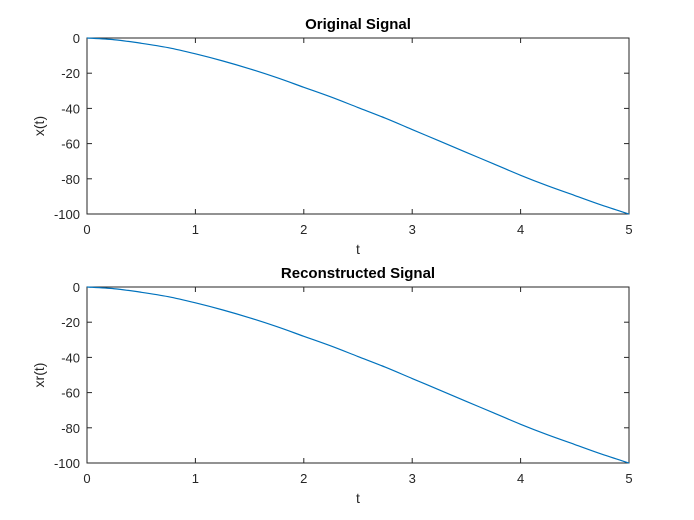 The height and width of the screenshot is (520, 694). I want to click on y-axis-label: x(t), so click(39, 126).